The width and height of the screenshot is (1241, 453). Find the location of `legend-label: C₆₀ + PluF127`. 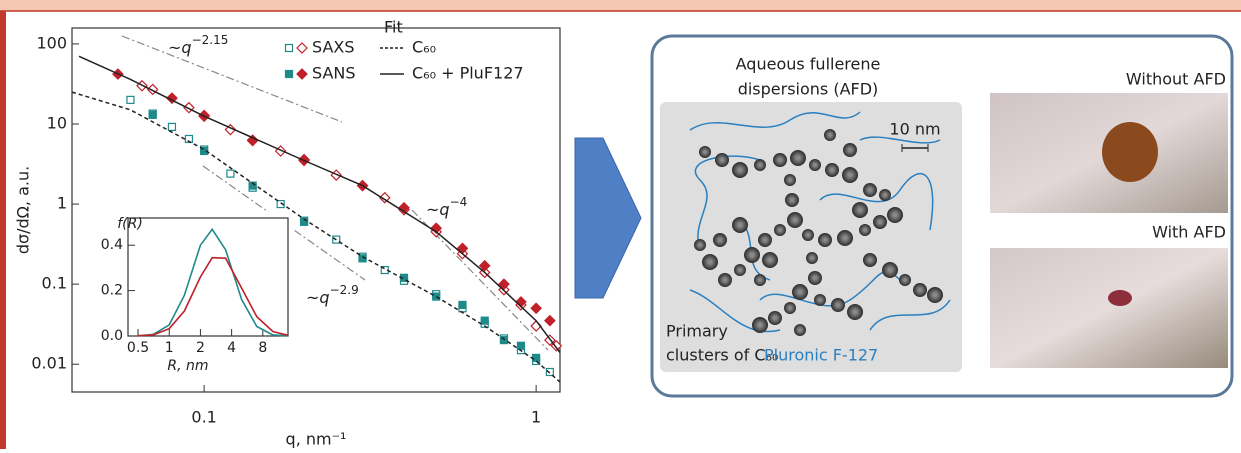

legend-label: C₆₀ + PluF127 is located at coordinates (468, 73).